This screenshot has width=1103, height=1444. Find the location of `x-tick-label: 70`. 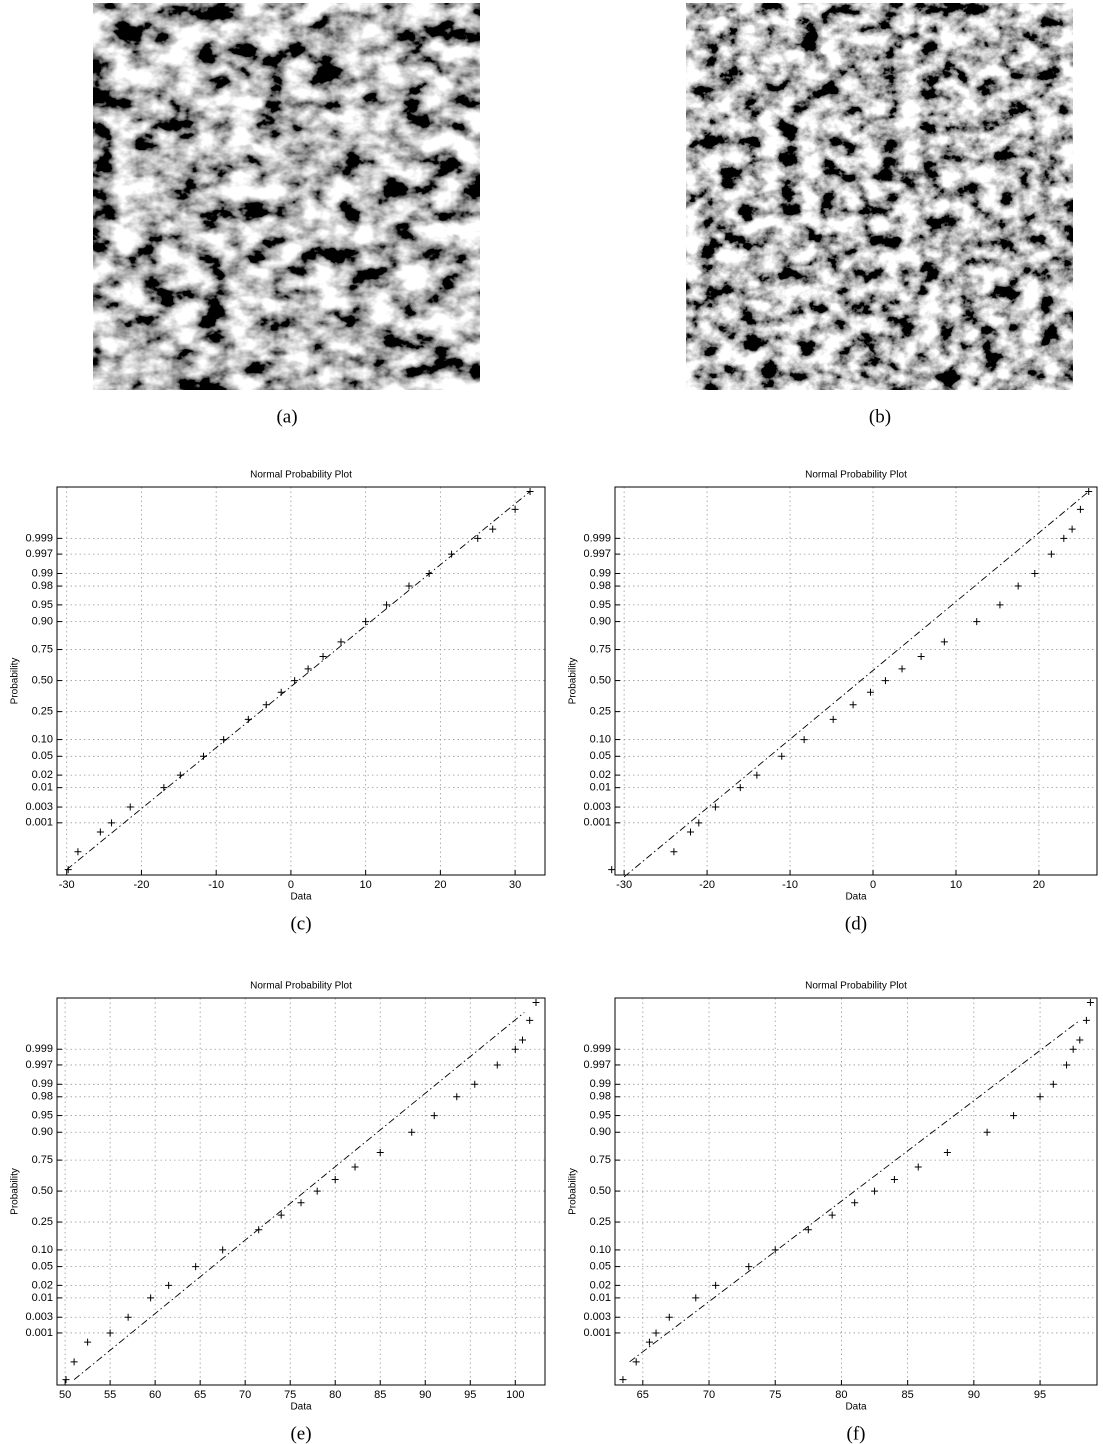

x-tick-label: 70 is located at coordinates (709, 1395).